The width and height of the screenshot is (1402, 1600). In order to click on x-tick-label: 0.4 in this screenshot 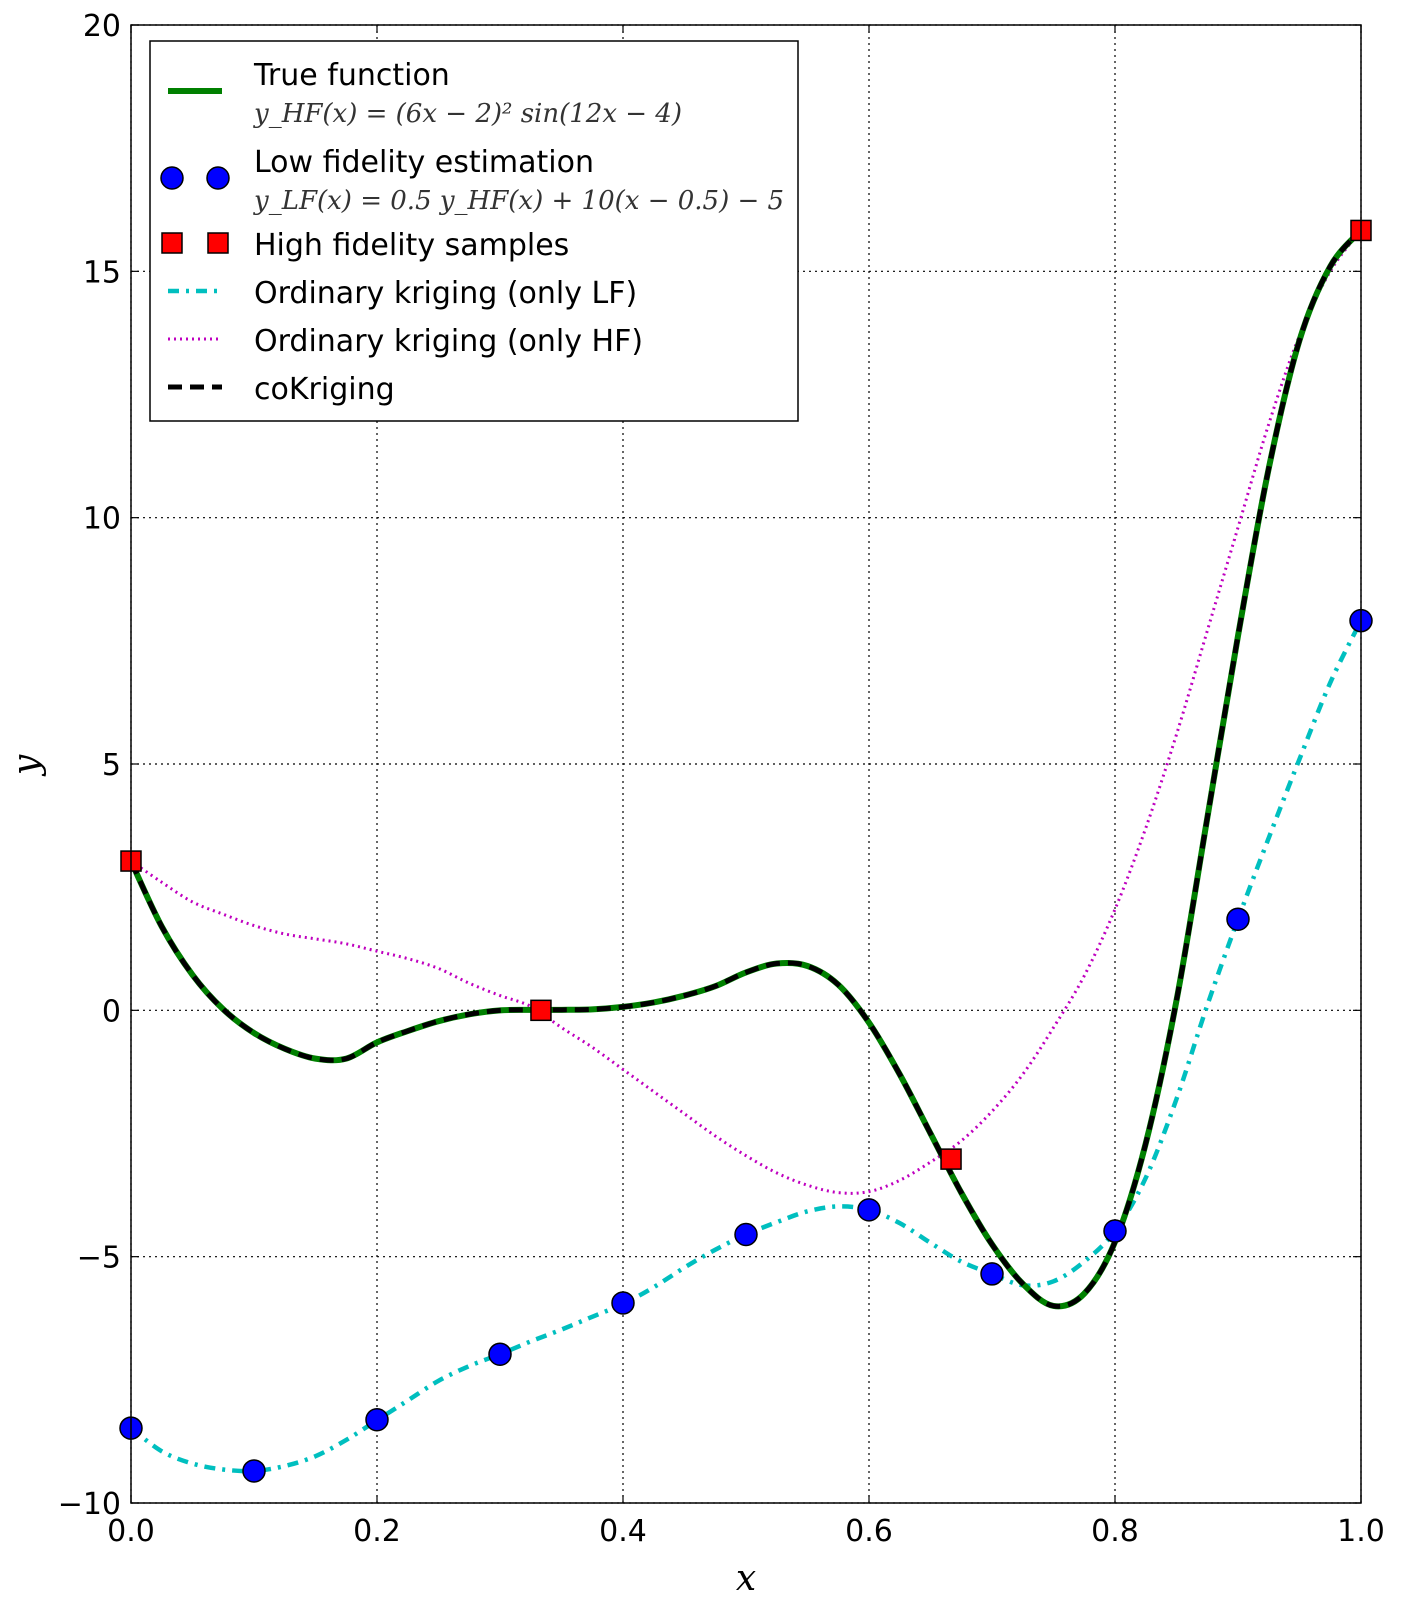, I will do `click(623, 1531)`.